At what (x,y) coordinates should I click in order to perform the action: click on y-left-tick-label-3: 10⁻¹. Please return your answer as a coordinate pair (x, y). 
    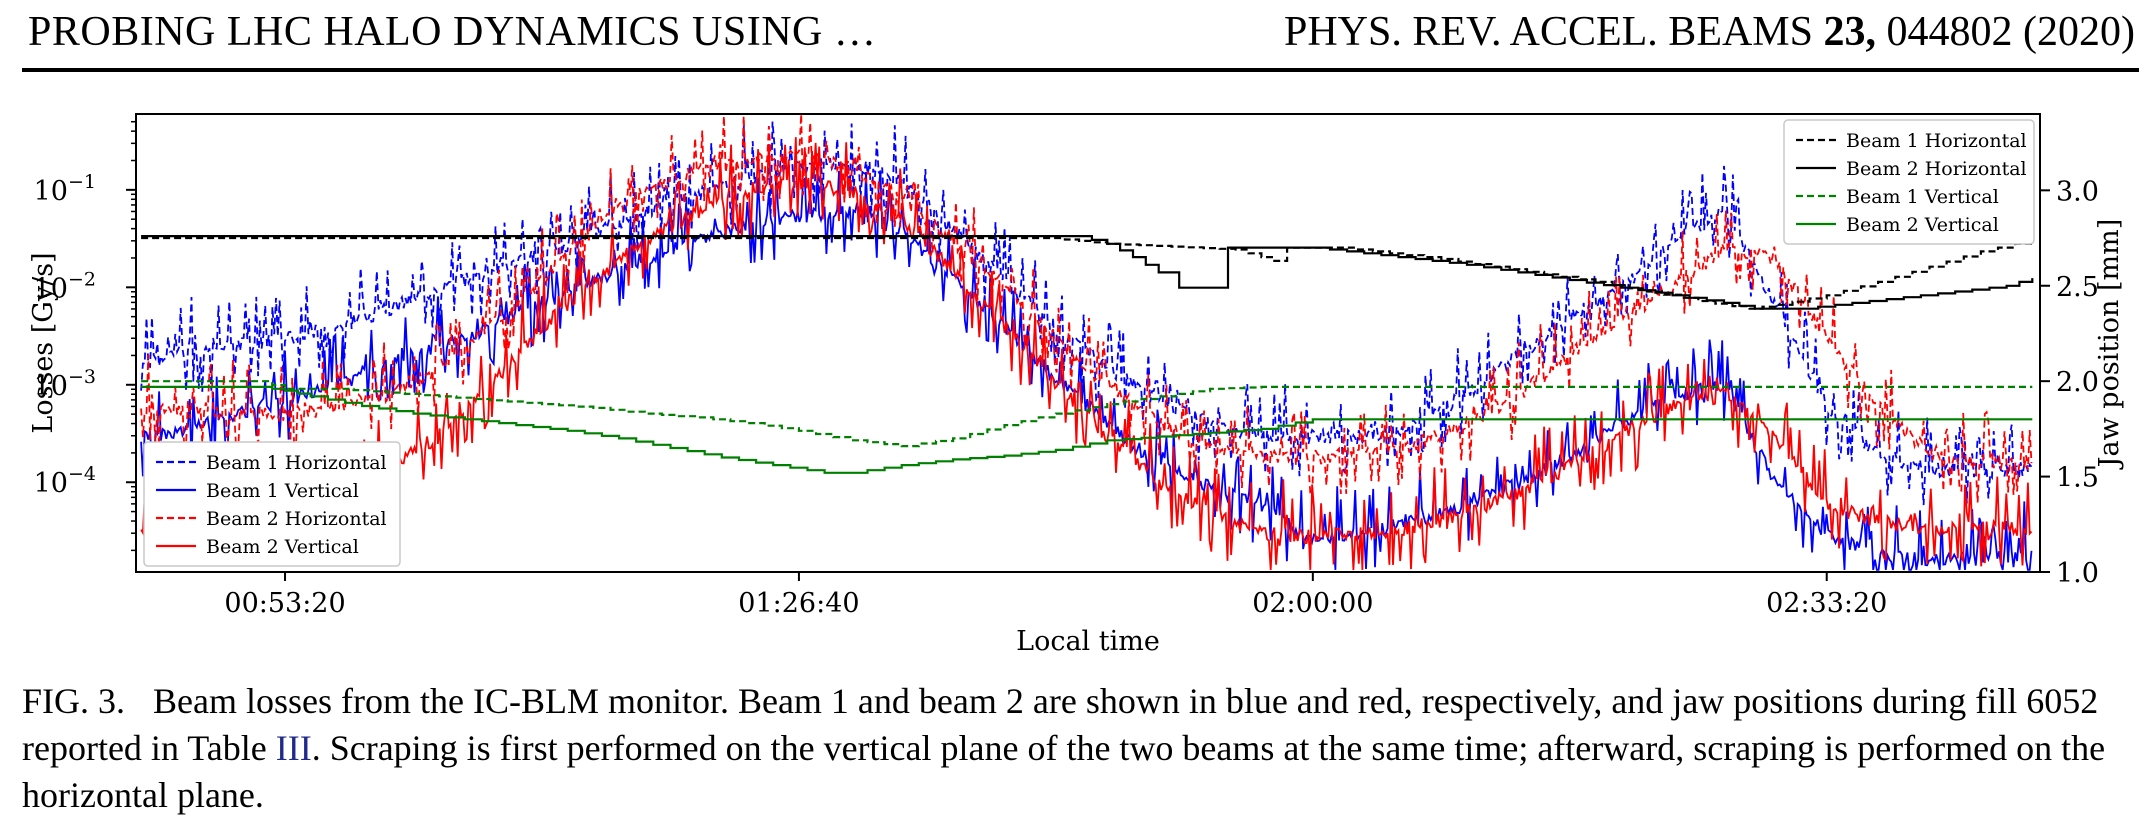
    Looking at the image, I should click on (65, 189).